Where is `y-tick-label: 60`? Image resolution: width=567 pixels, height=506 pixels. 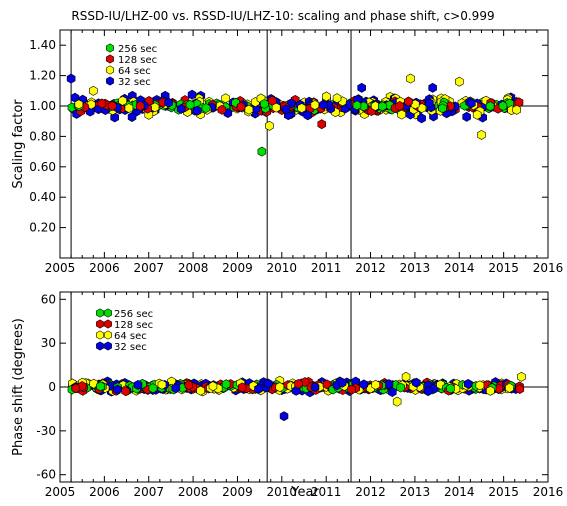 y-tick-label: 60 is located at coordinates (48, 299).